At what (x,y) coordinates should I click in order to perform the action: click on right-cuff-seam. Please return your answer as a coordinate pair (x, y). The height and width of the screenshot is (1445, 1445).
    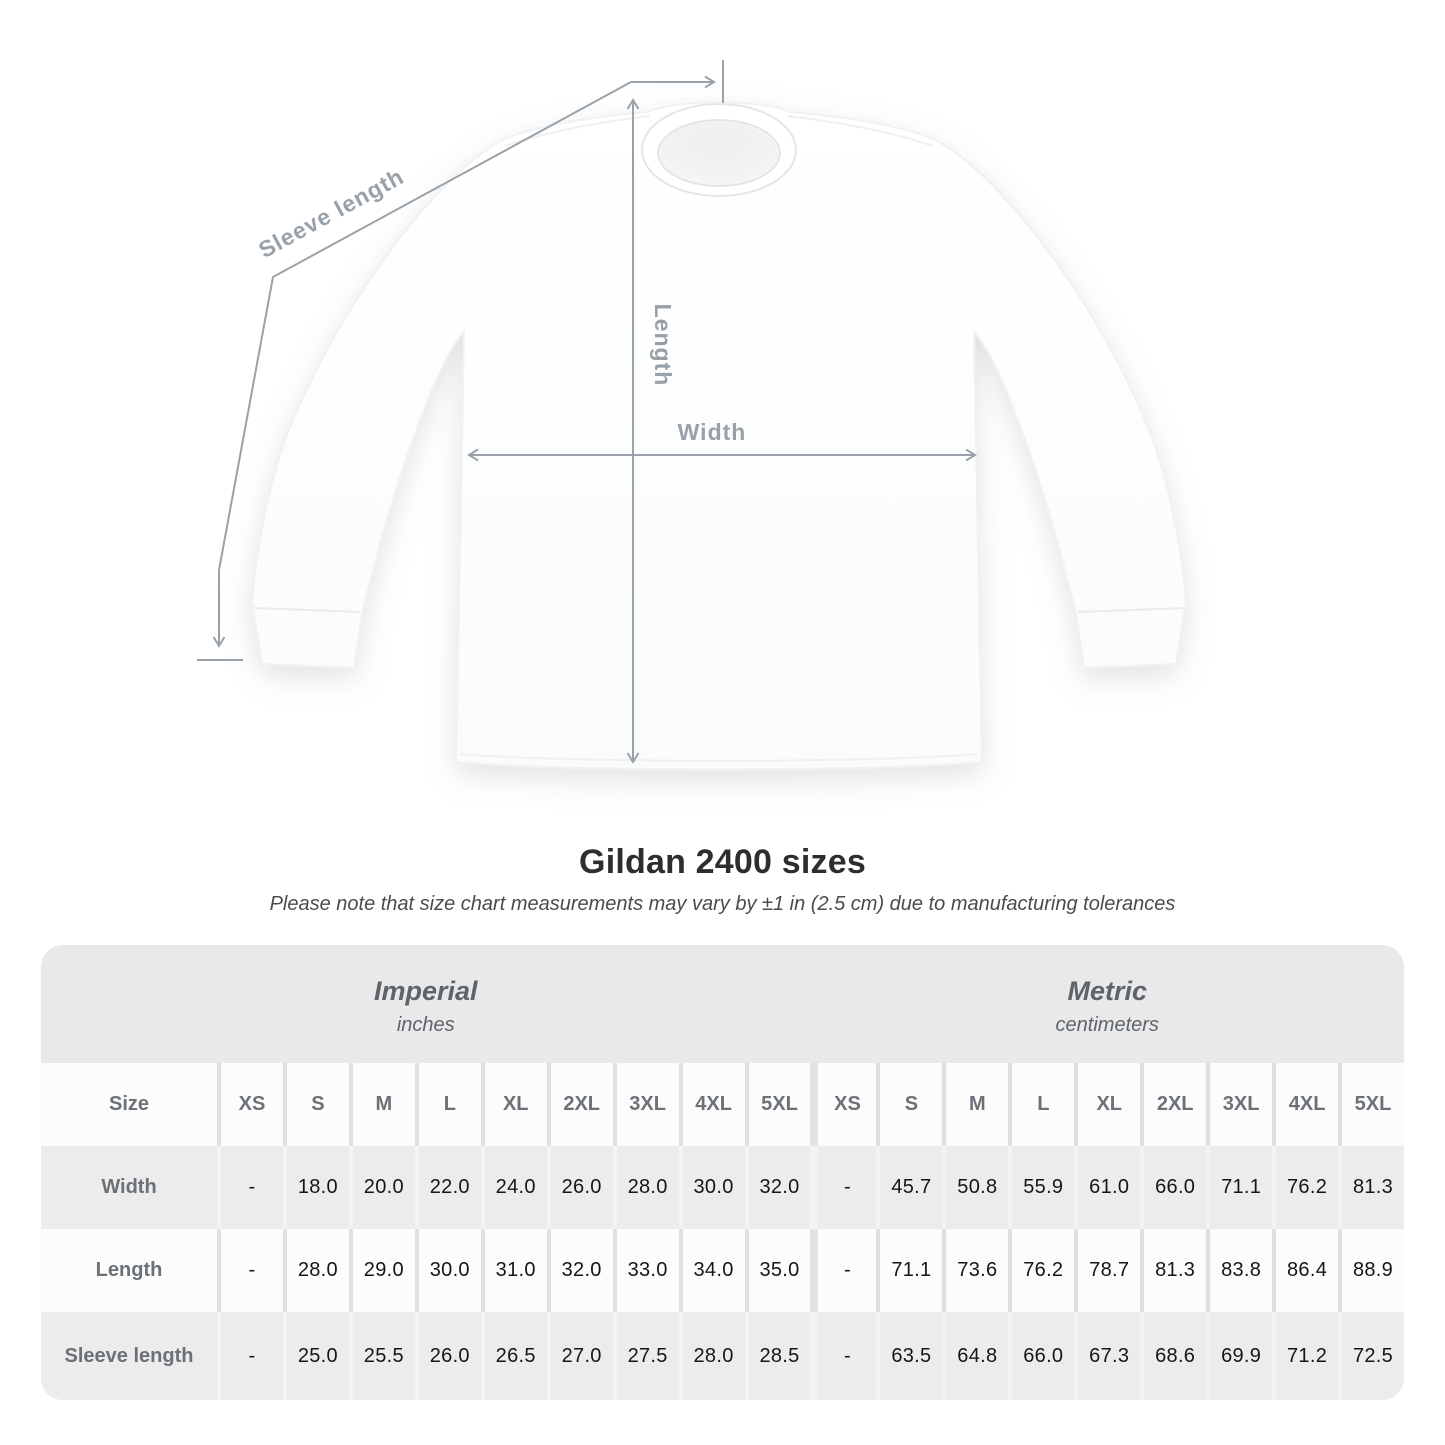
    Looking at the image, I should click on (1131, 610).